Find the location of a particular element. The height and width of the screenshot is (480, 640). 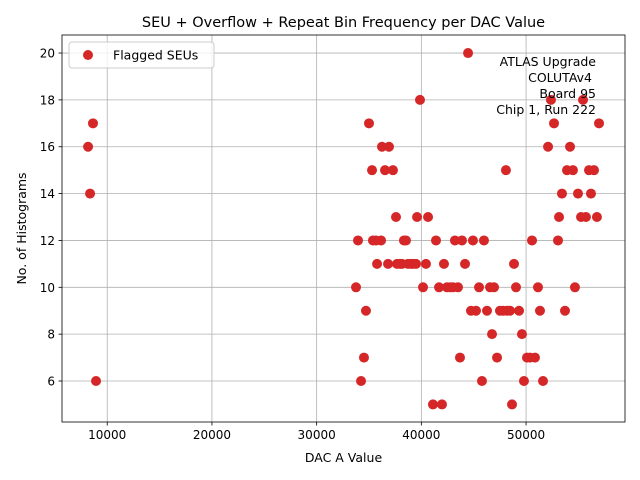

annotation-line: Chip 1, Run 222 is located at coordinates (546, 109).